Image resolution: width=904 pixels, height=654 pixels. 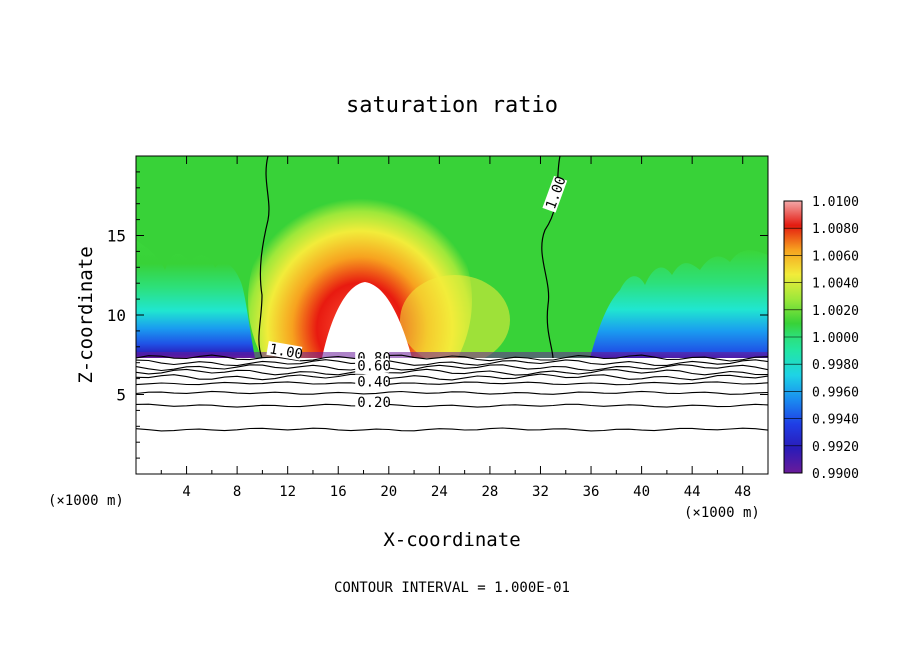 What do you see at coordinates (121, 395) in the screenshot?
I see `y-tick-label: 5` at bounding box center [121, 395].